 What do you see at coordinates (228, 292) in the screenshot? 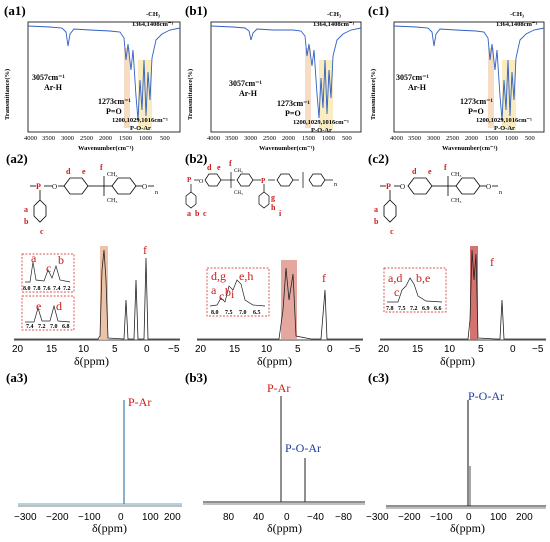
I see `inset-letter: b` at bounding box center [228, 292].